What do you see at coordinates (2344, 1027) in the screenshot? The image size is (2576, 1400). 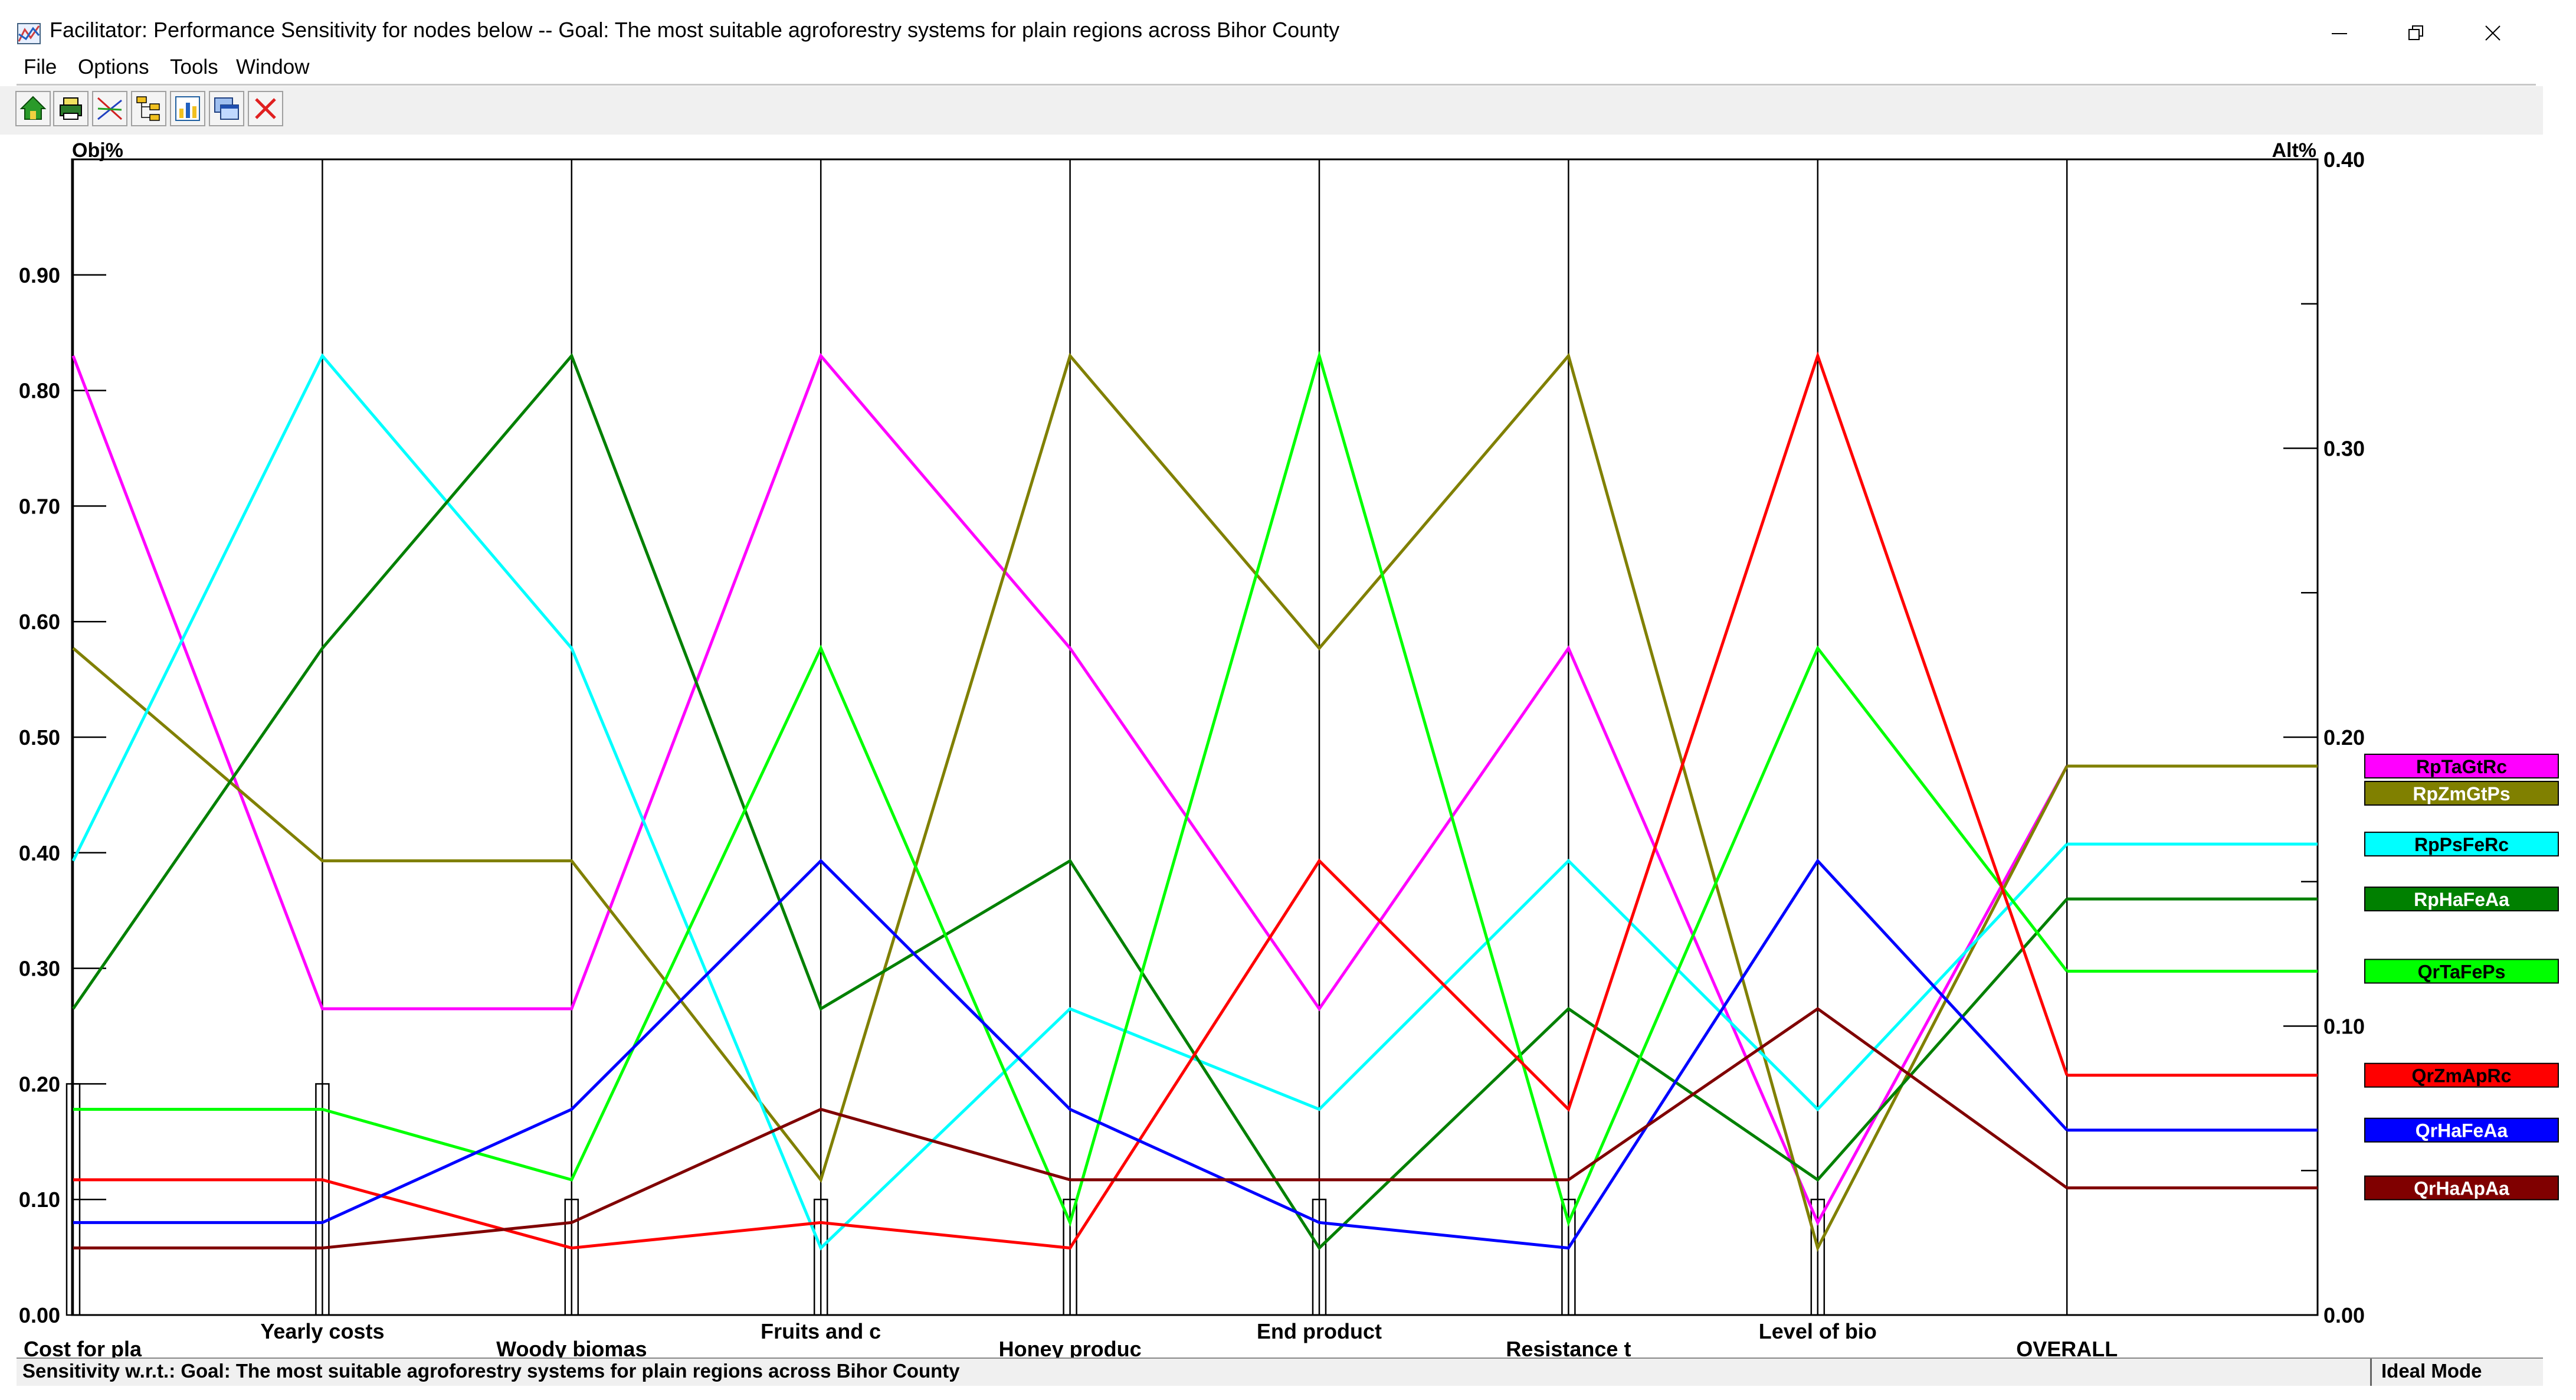 I see `right-tick-label: 0.10` at bounding box center [2344, 1027].